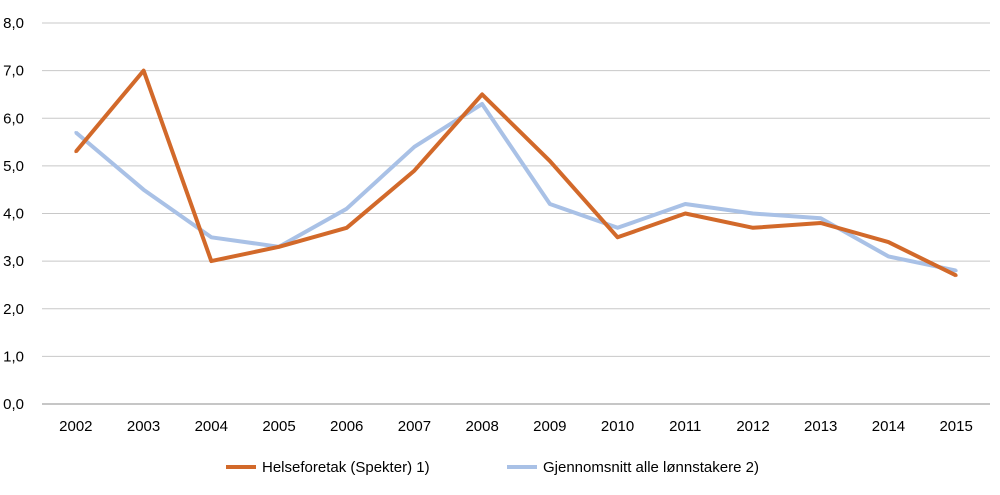 Image resolution: width=1000 pixels, height=495 pixels. Describe the element at coordinates (888, 426) in the screenshot. I see `x-tick-label: 2014` at that location.